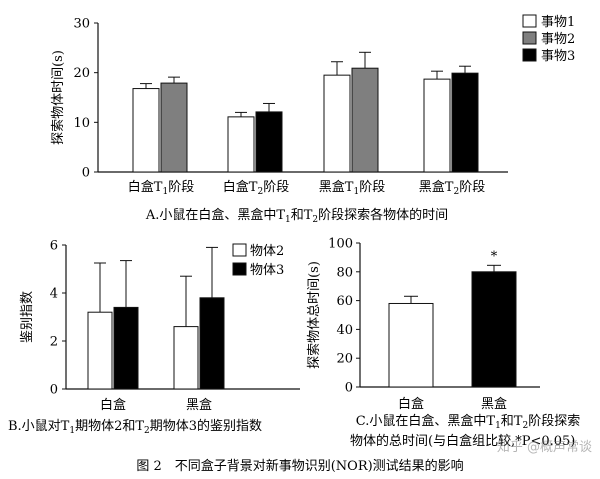 This screenshot has width=600, height=479. What do you see at coordinates (468, 422) in the screenshot?
I see `panel-c-caption-line1: C.小鼠在白盒、黑盒中T1和T2阶段探索` at bounding box center [468, 422].